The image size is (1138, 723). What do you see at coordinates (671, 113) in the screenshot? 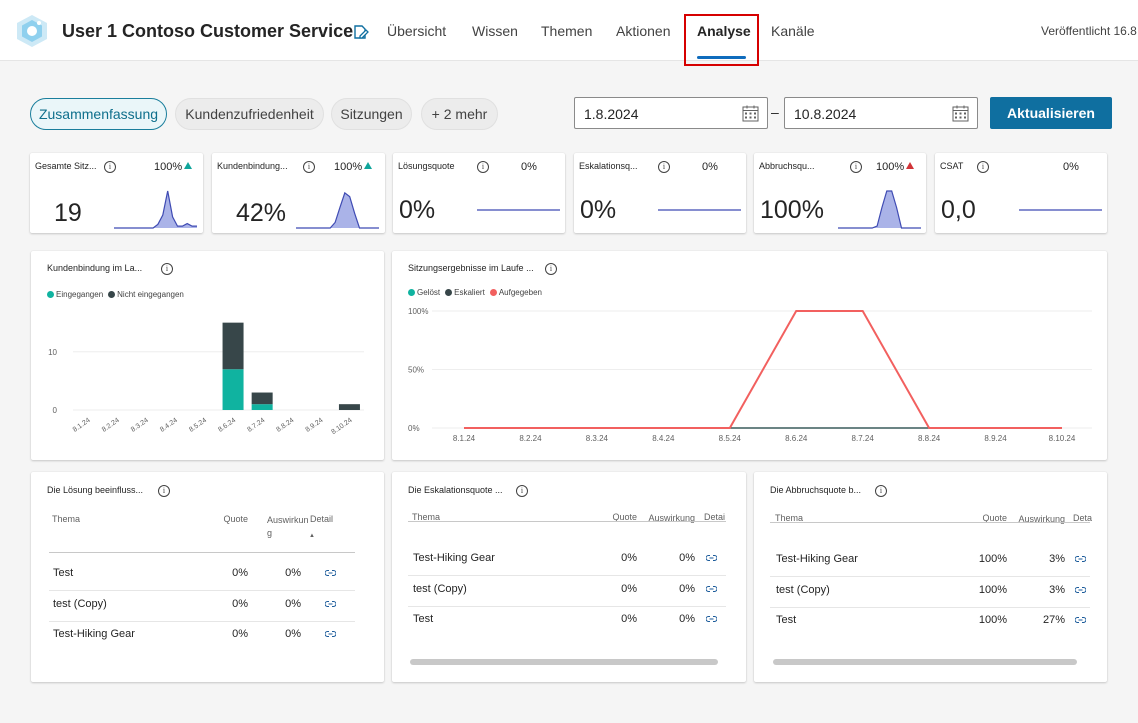
I see `date-from-field: 1.8.2024` at bounding box center [671, 113].